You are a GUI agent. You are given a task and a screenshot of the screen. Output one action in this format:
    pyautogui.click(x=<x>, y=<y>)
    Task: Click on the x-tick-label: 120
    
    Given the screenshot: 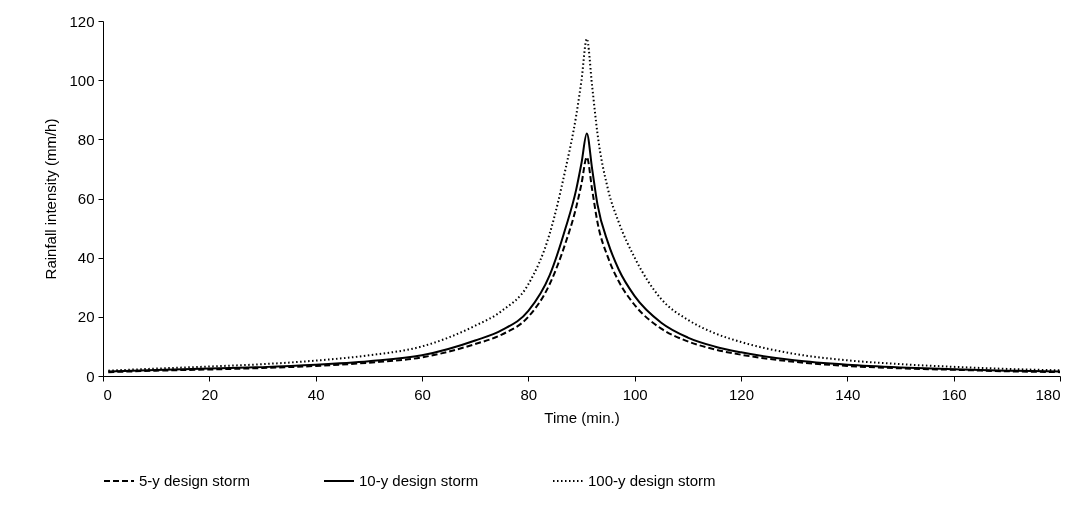 What is the action you would take?
    pyautogui.click(x=741, y=394)
    